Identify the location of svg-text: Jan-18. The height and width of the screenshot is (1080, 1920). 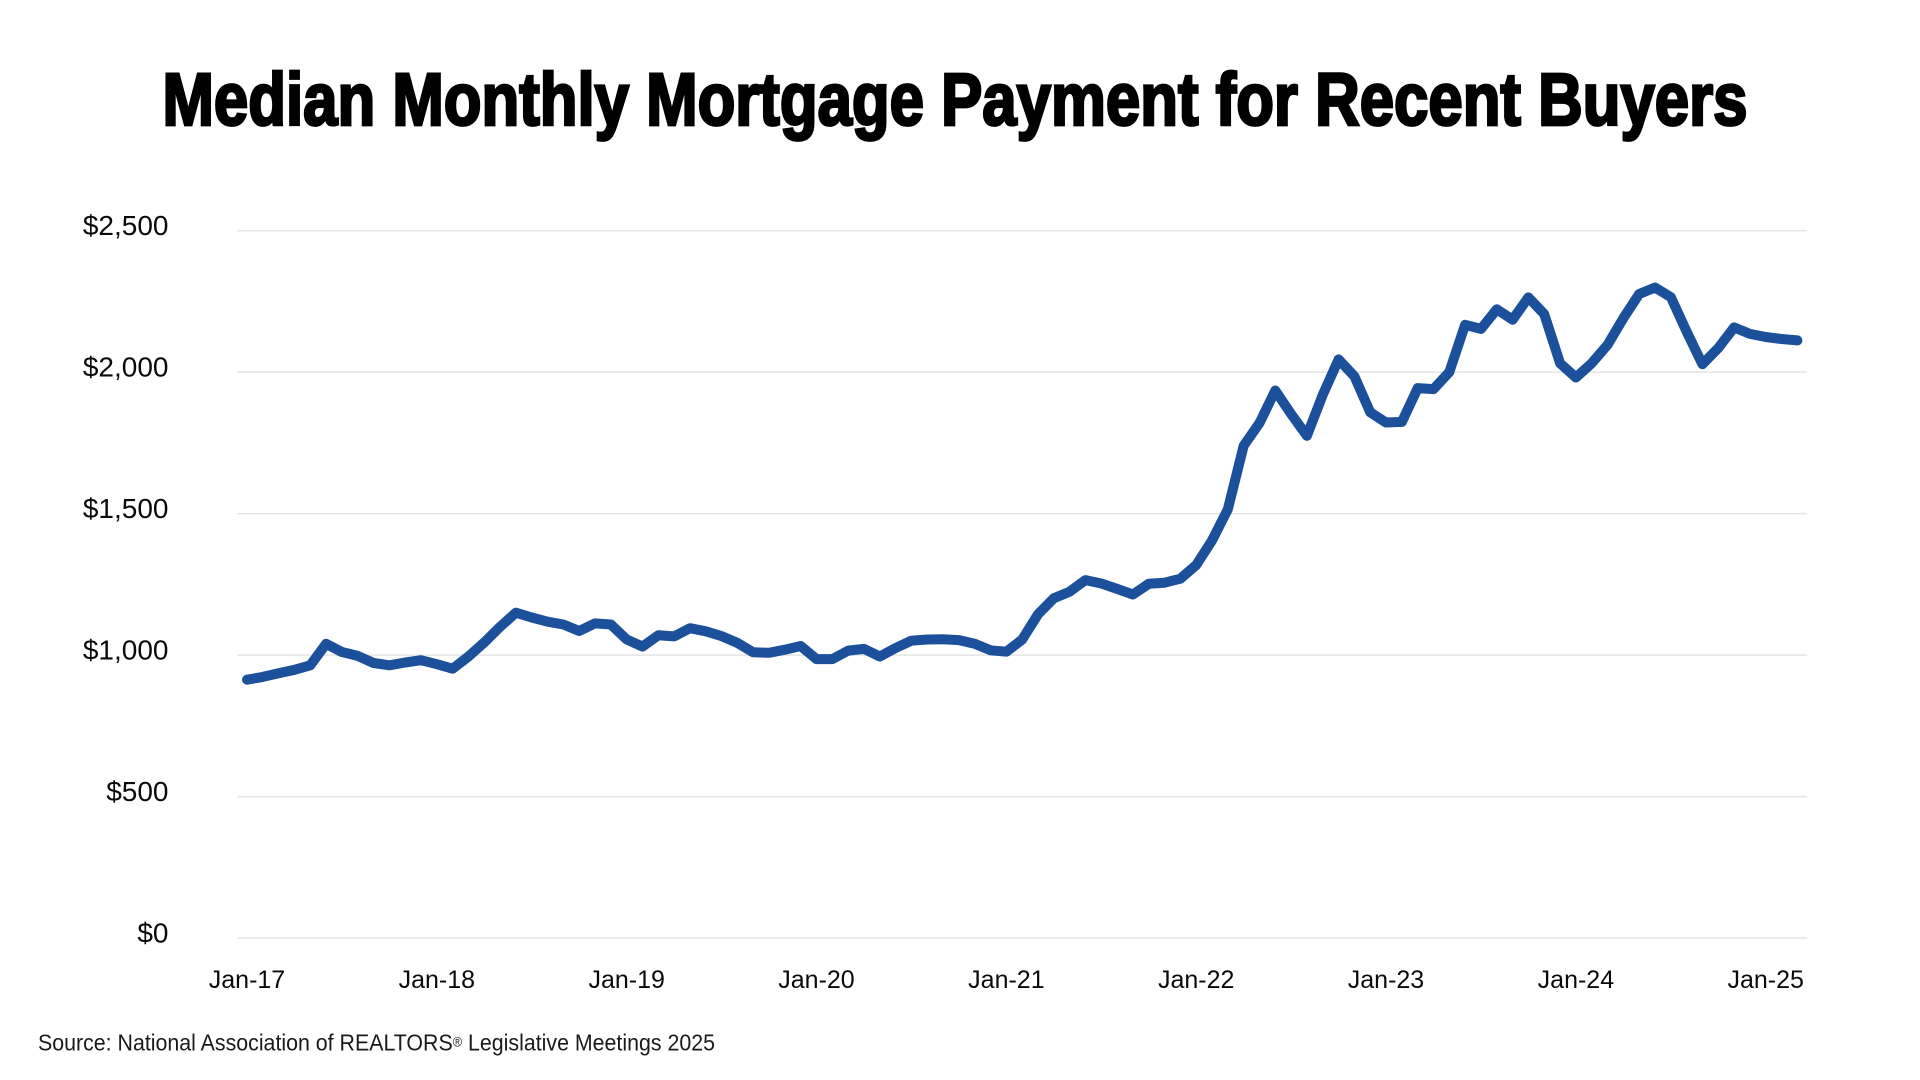
(437, 980).